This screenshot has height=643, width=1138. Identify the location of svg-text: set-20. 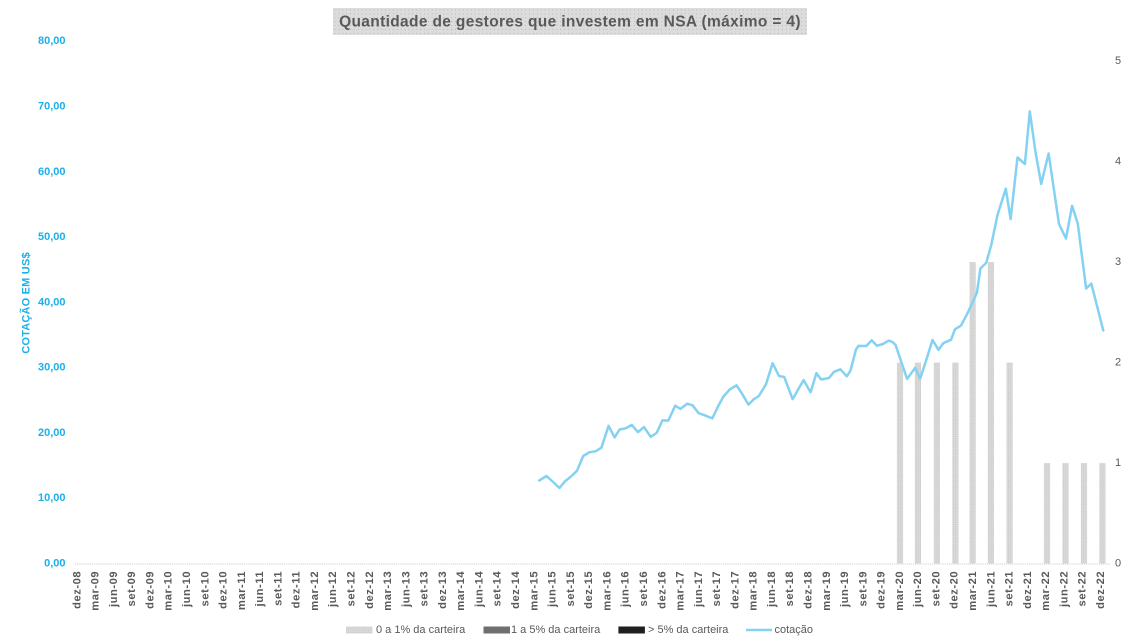
(937, 589).